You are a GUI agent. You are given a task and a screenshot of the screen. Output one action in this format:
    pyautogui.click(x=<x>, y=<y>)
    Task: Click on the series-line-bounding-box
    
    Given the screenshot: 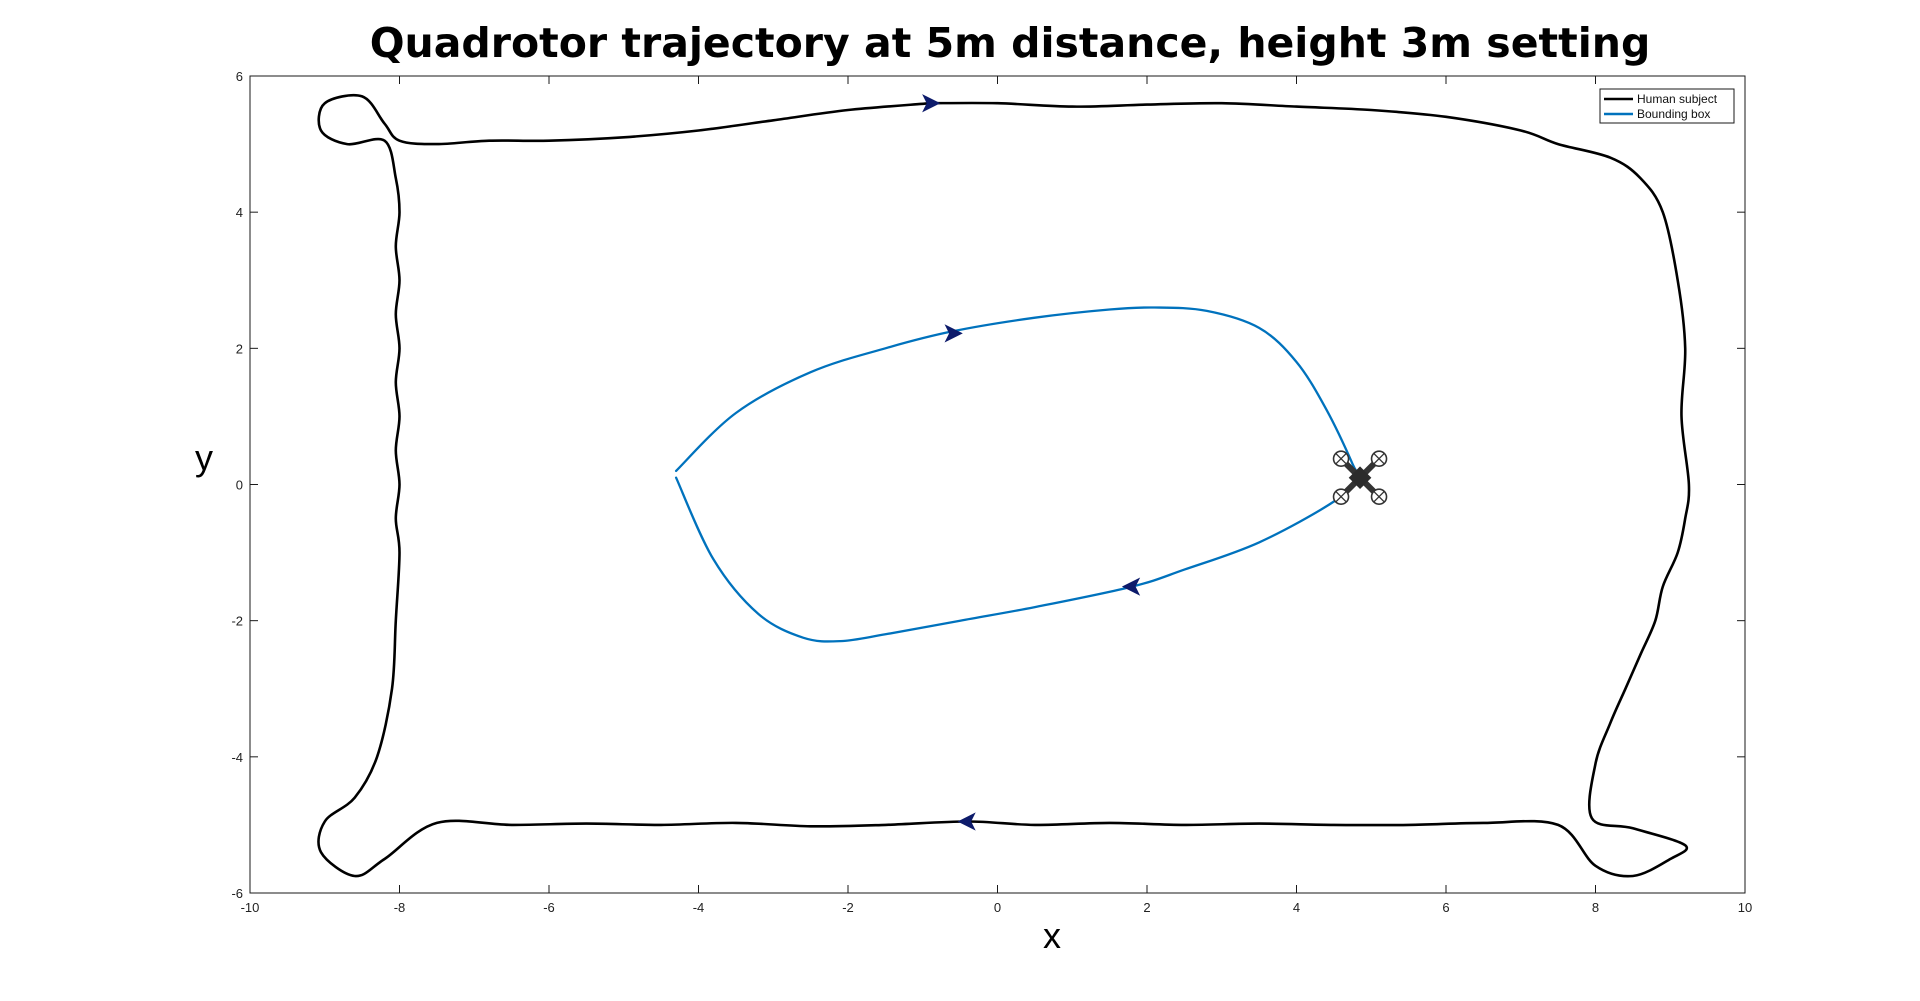 What is the action you would take?
    pyautogui.click(x=1016, y=474)
    